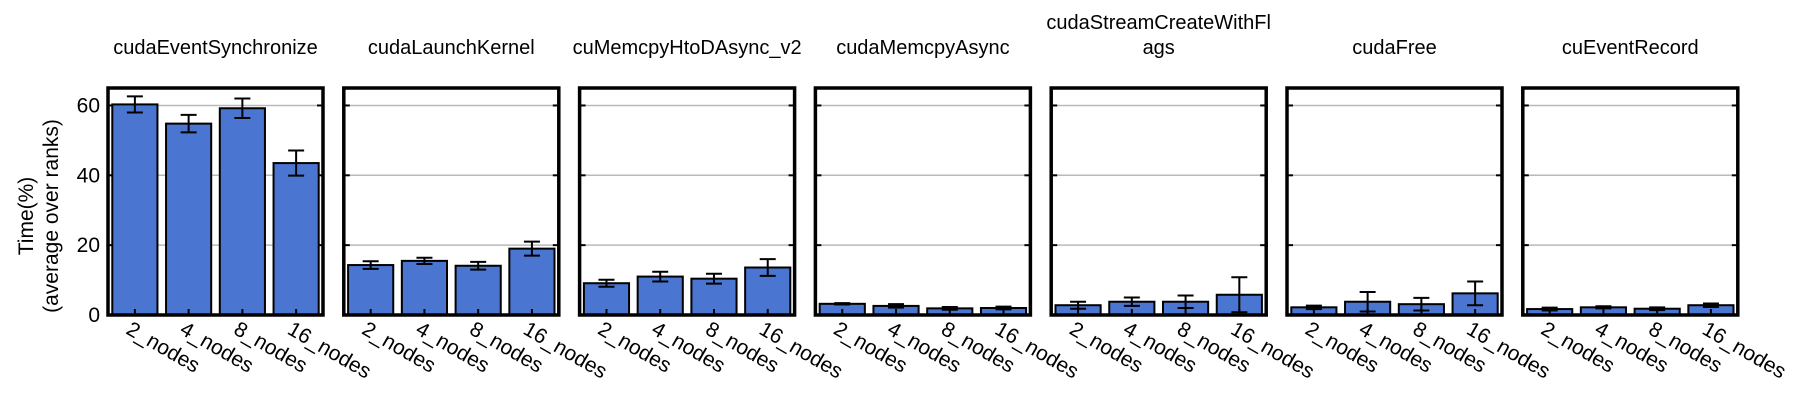 This screenshot has height=418, width=1815. I want to click on panel-title: ags, so click(1159, 48).